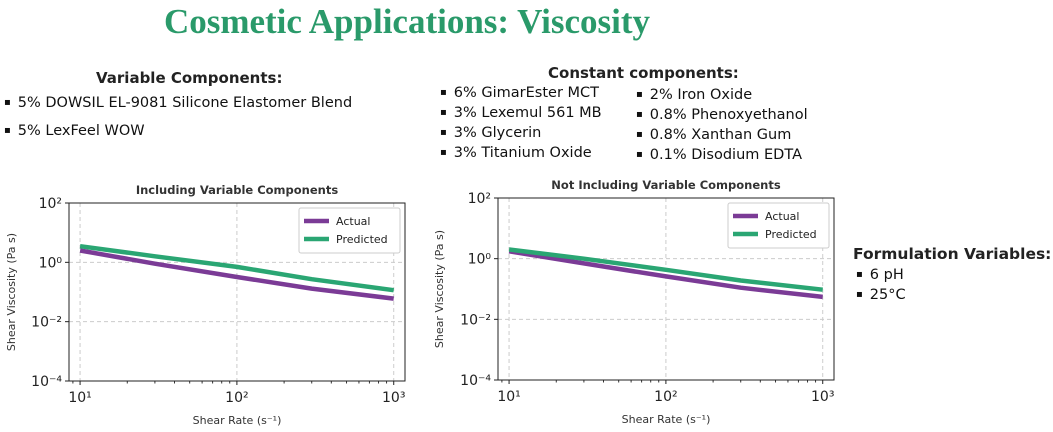 This screenshot has height=432, width=1053. Describe the element at coordinates (722, 96) in the screenshot. I see `list-item: 2% Iron Oxide` at that location.